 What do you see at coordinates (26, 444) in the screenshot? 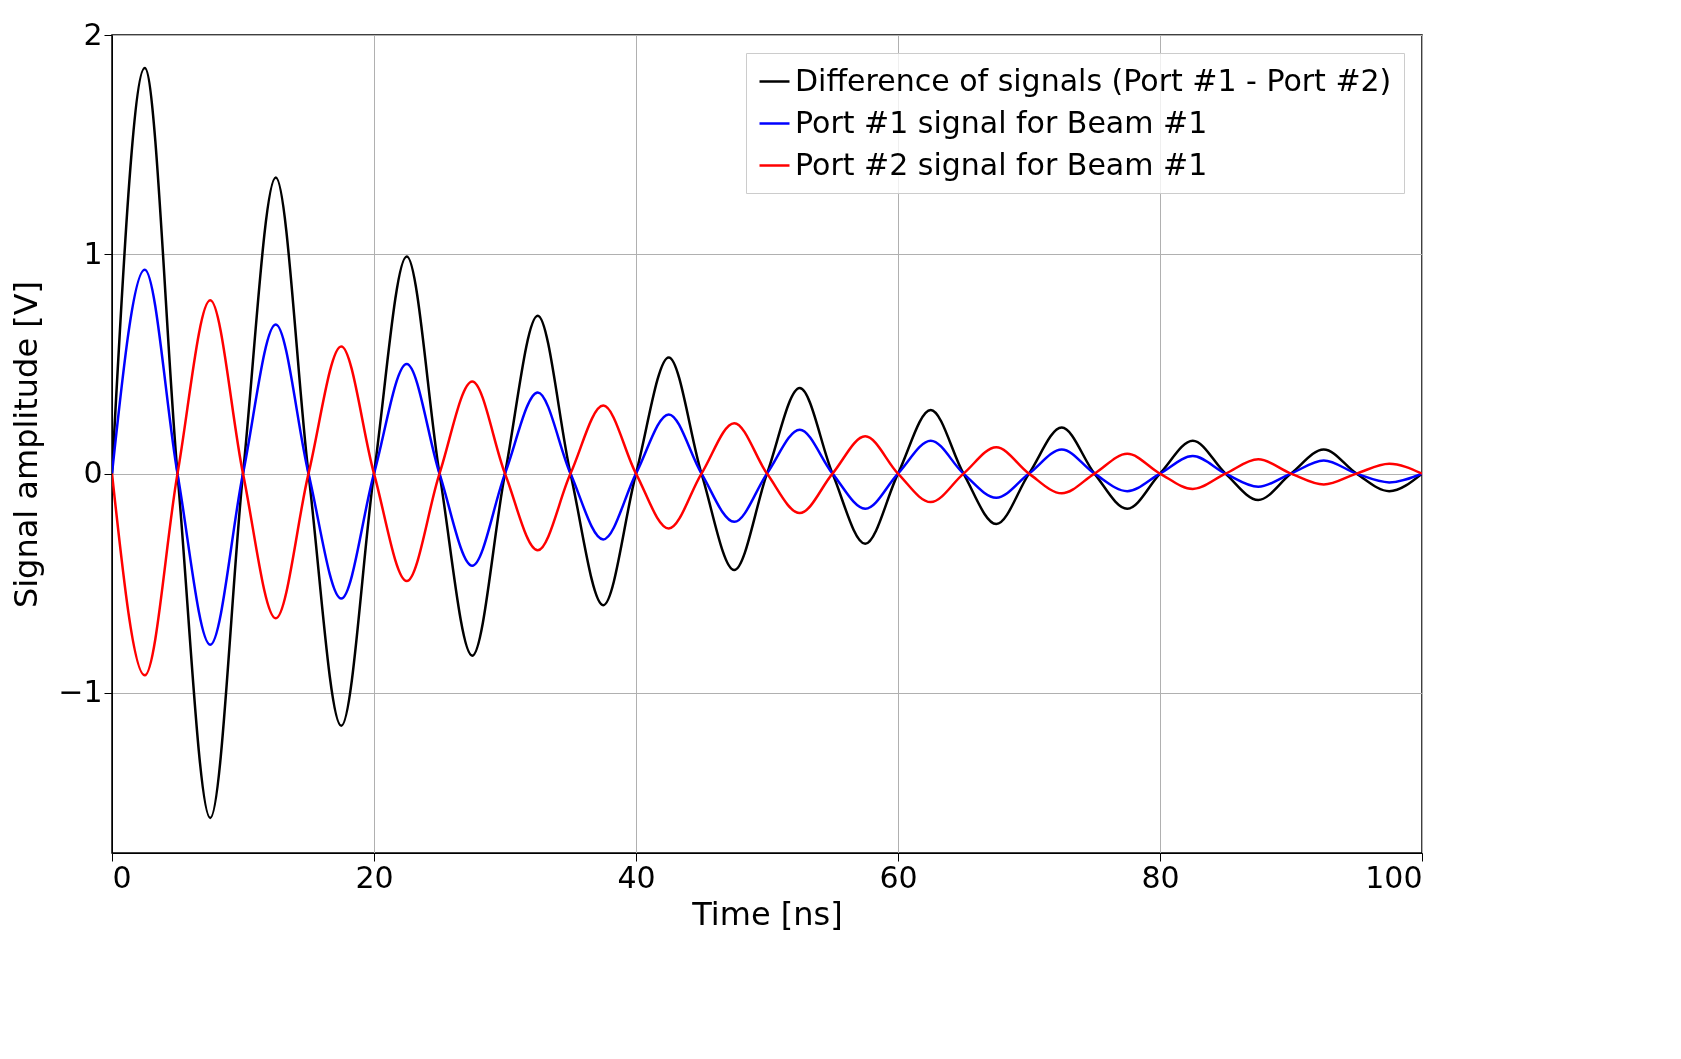
I see `y-axis-title: Signal amplitude [V]` at bounding box center [26, 444].